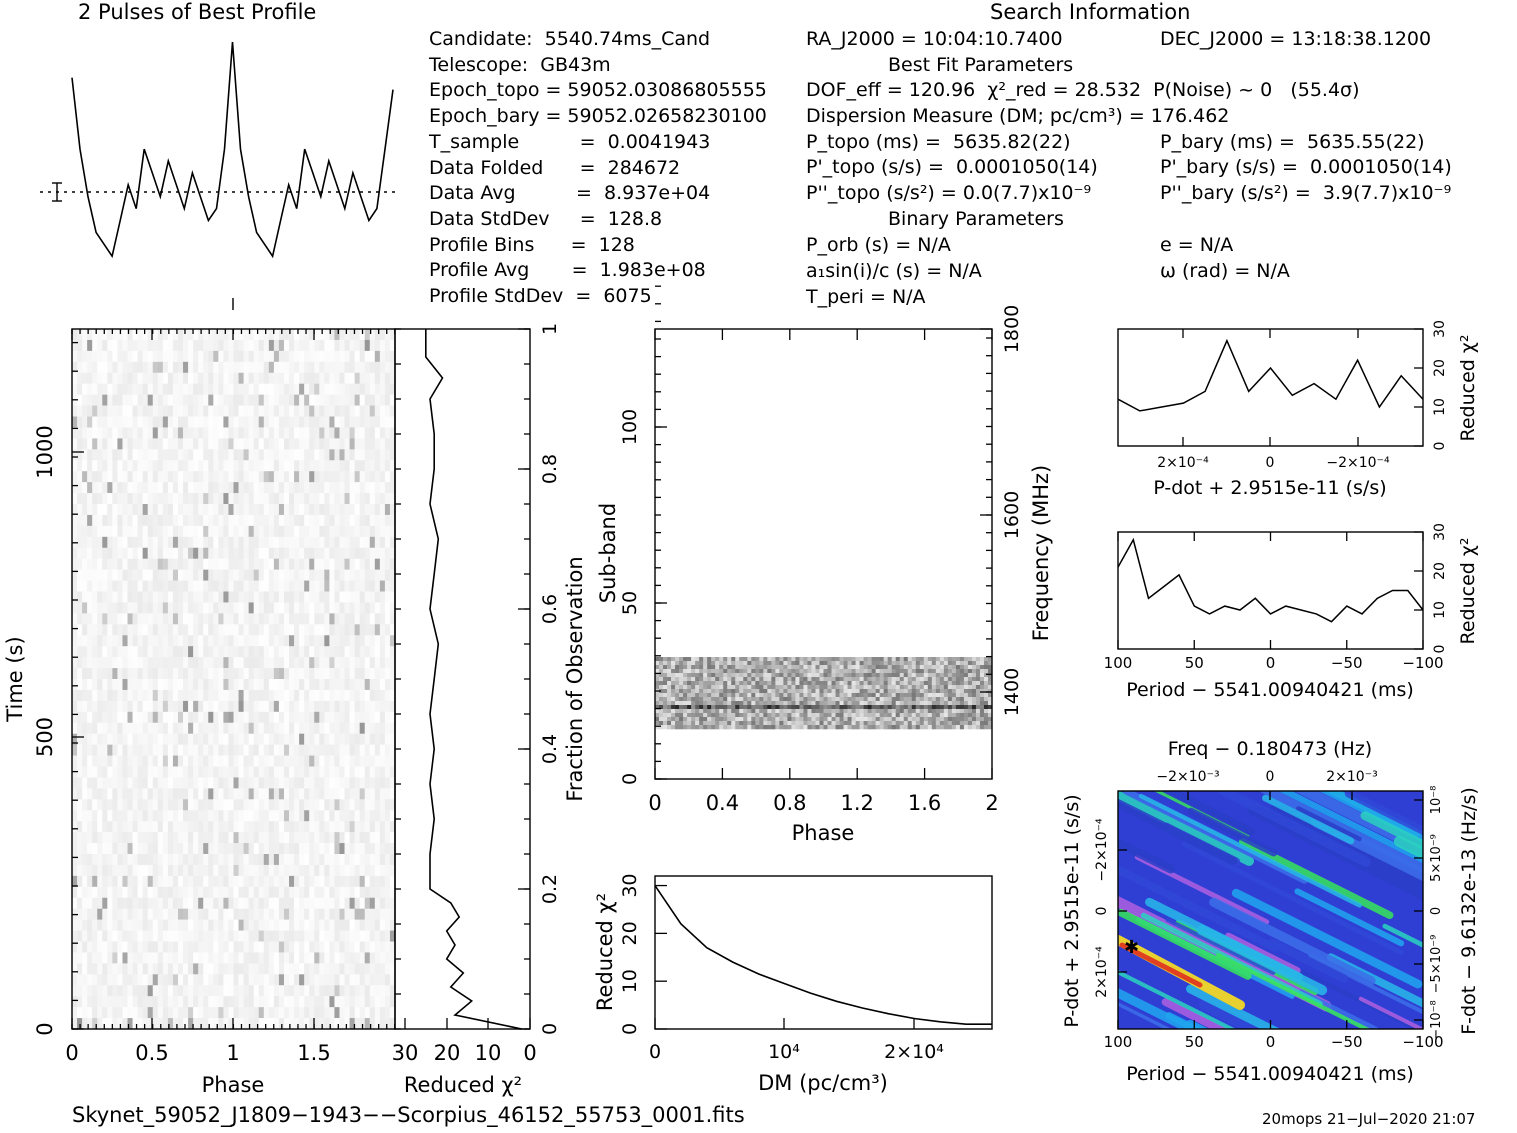  I want to click on subband-frame, so click(823, 554).